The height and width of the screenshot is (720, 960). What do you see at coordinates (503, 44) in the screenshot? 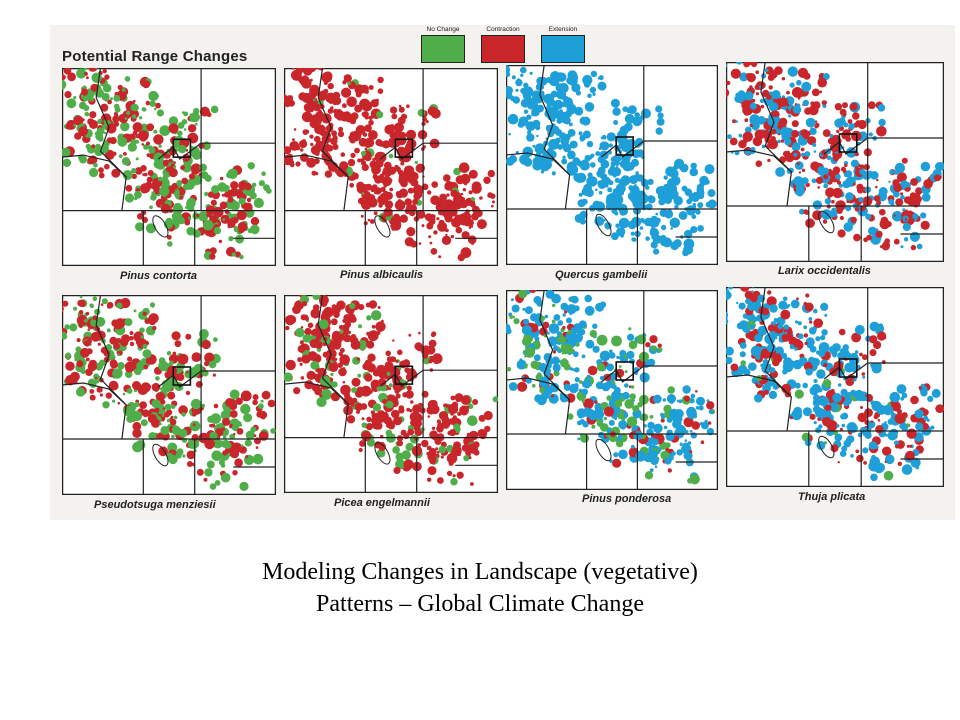
I see `legend-item-contraction: Contraction` at bounding box center [503, 44].